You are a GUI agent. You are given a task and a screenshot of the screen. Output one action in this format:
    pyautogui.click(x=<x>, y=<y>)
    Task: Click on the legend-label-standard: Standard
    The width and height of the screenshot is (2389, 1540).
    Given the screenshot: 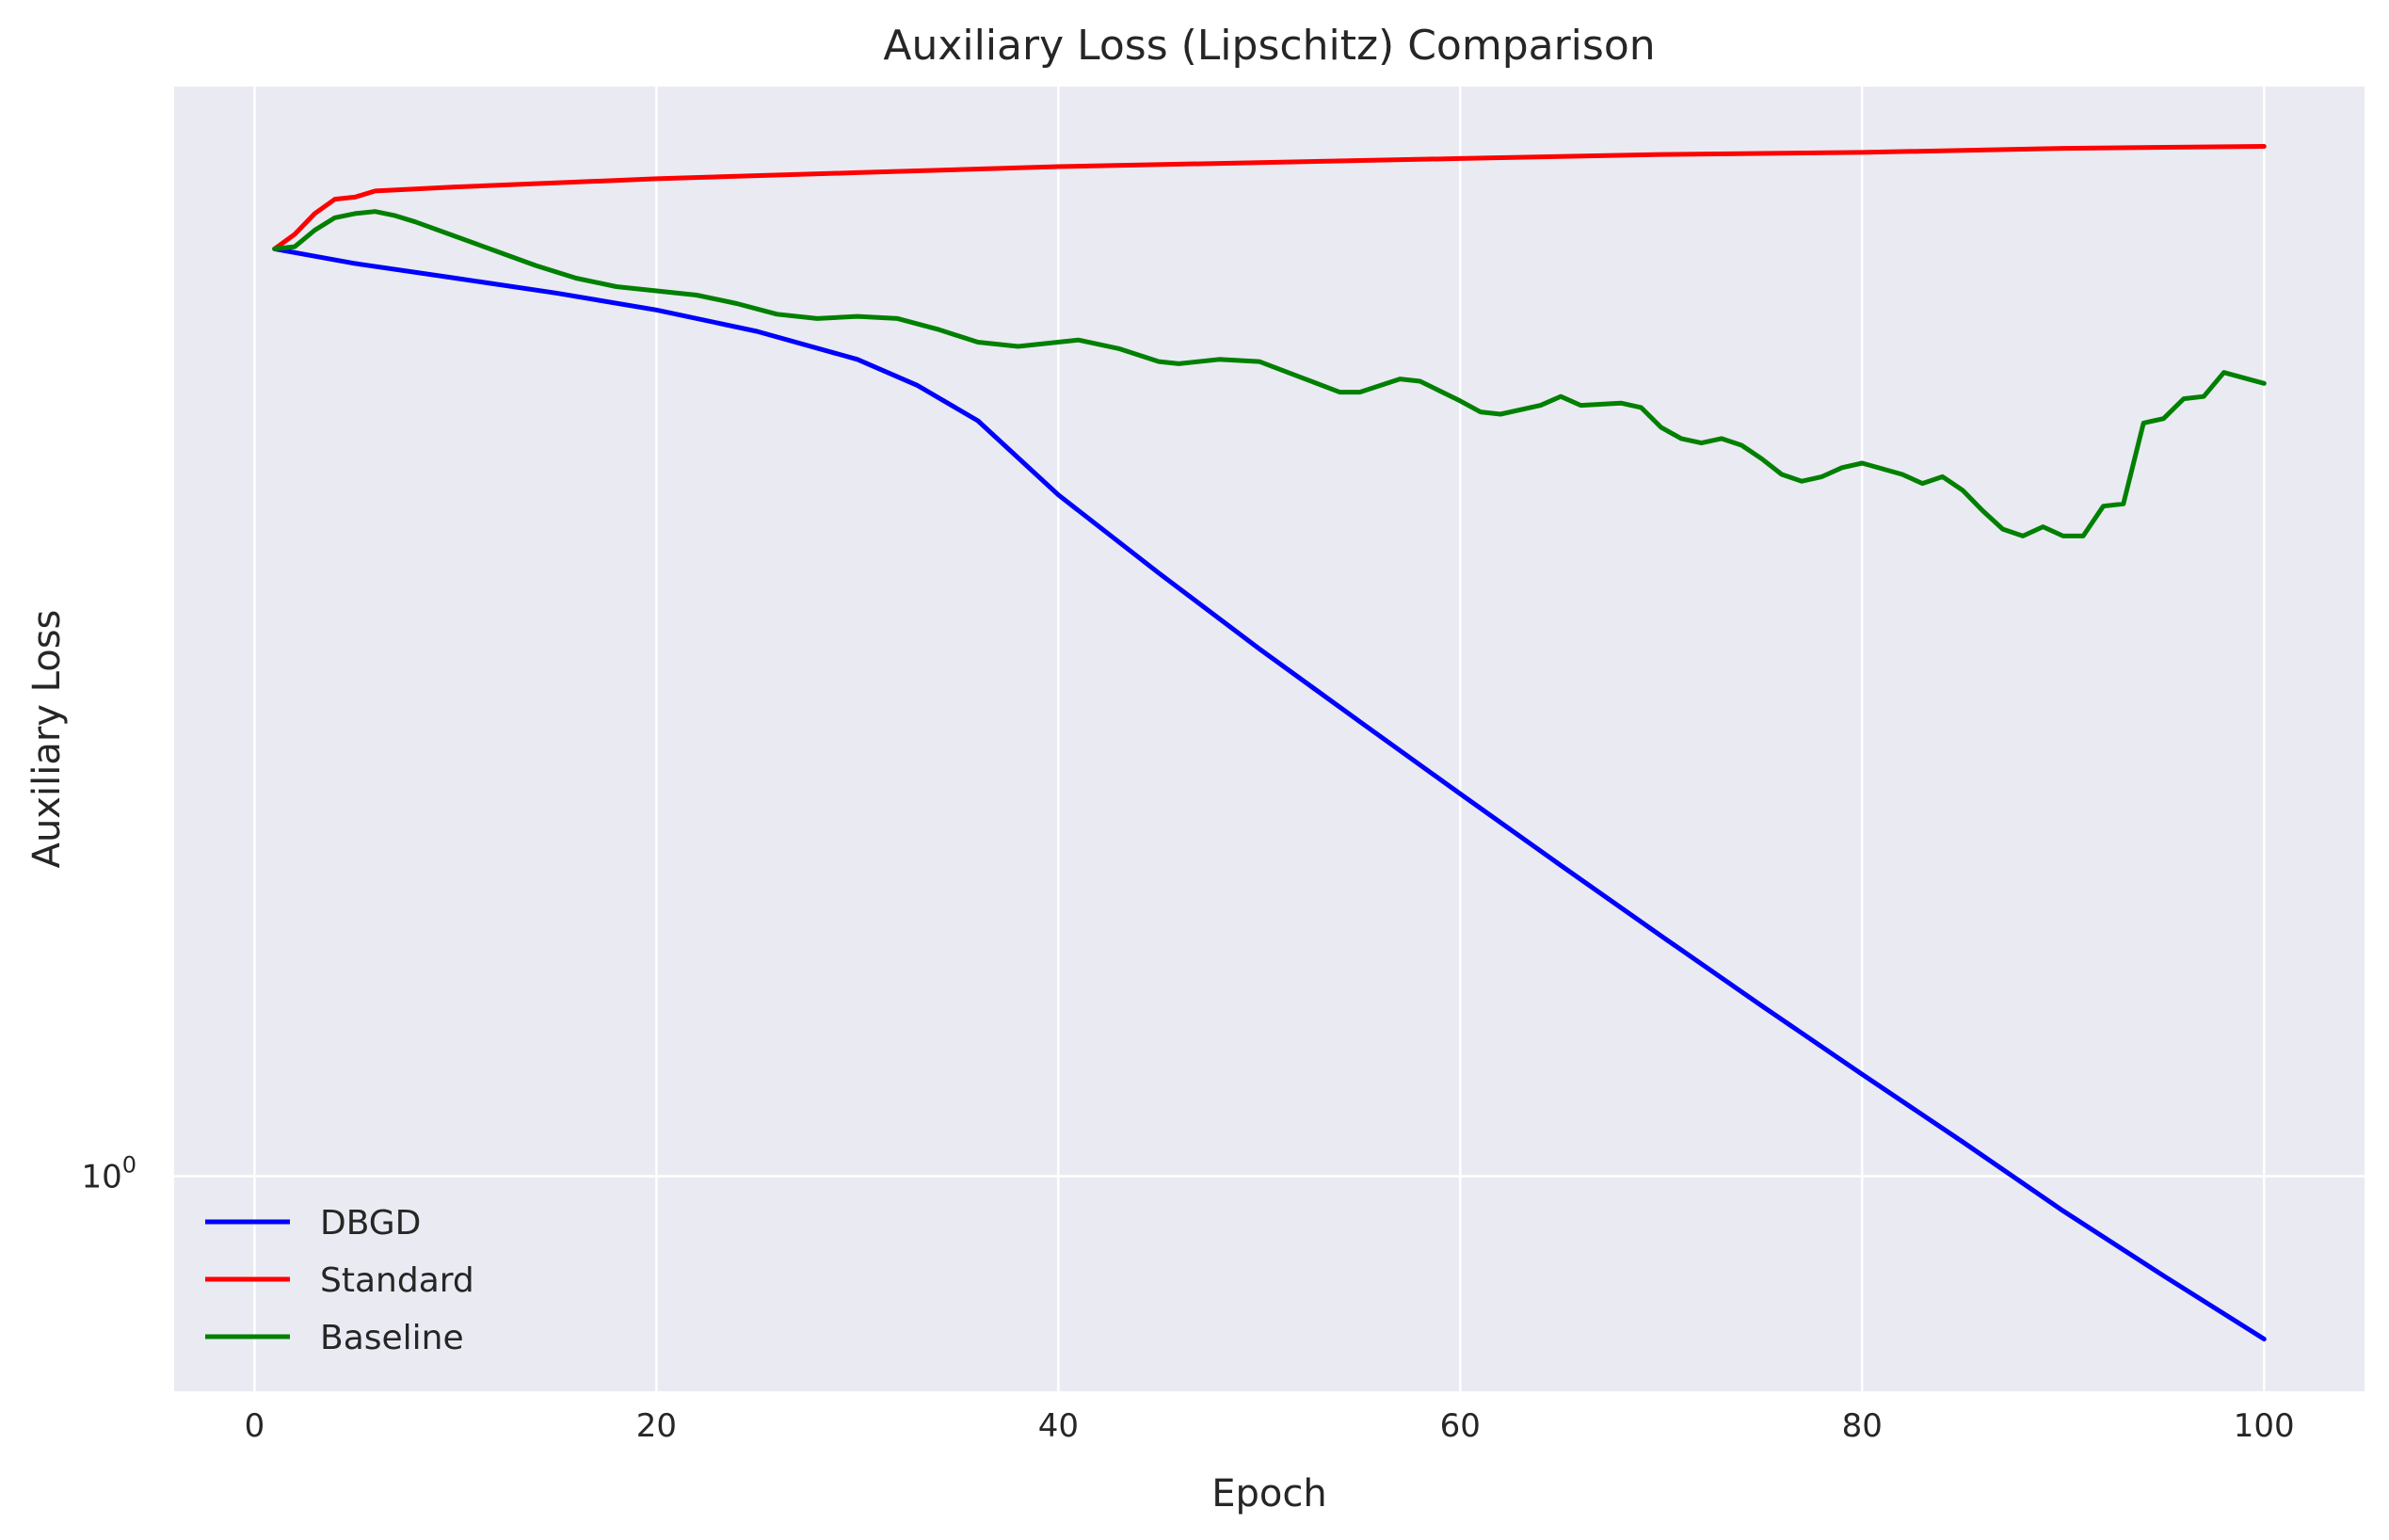 What is the action you would take?
    pyautogui.click(x=397, y=1280)
    